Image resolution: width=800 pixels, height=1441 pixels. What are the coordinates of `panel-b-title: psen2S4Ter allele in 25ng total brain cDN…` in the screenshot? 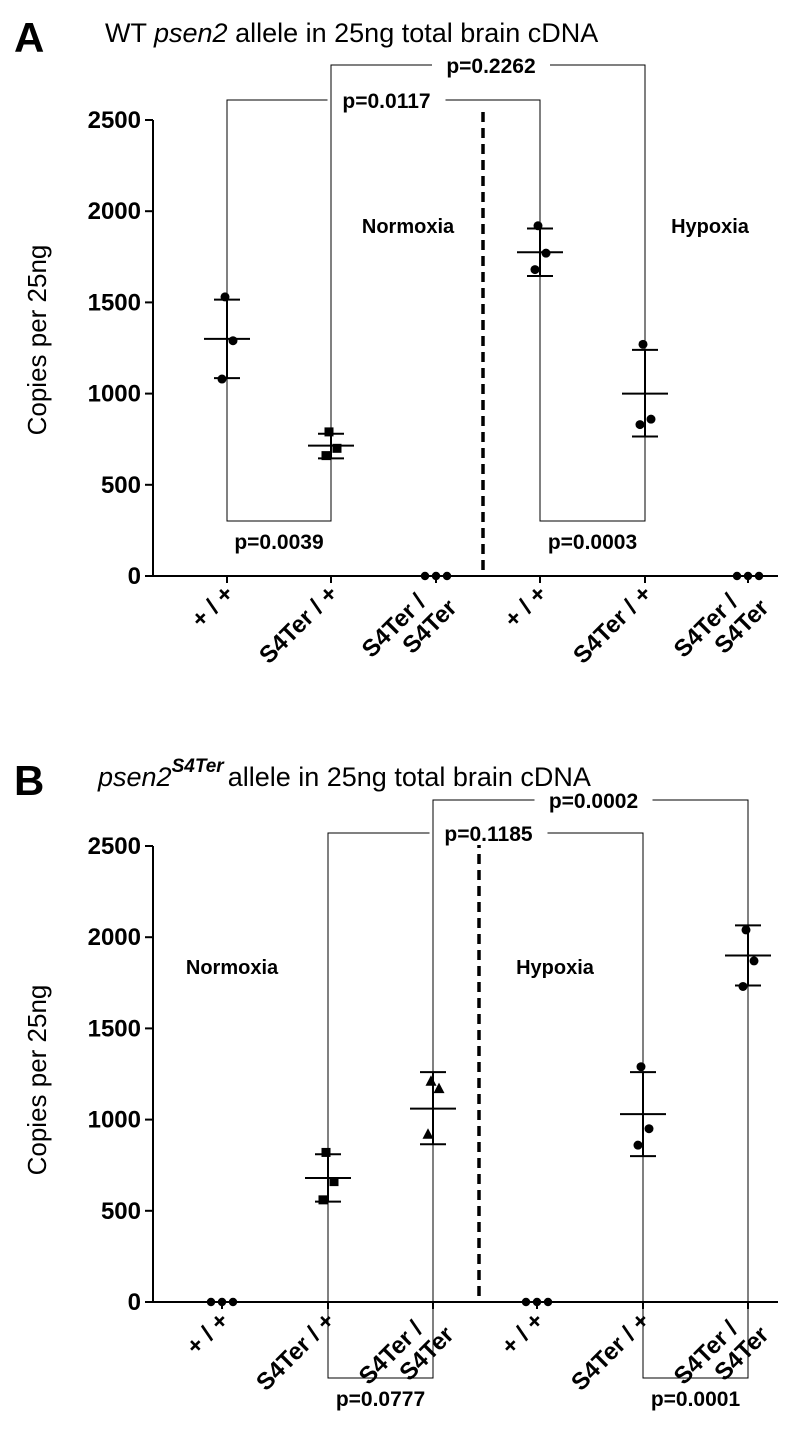 It's located at (344, 774).